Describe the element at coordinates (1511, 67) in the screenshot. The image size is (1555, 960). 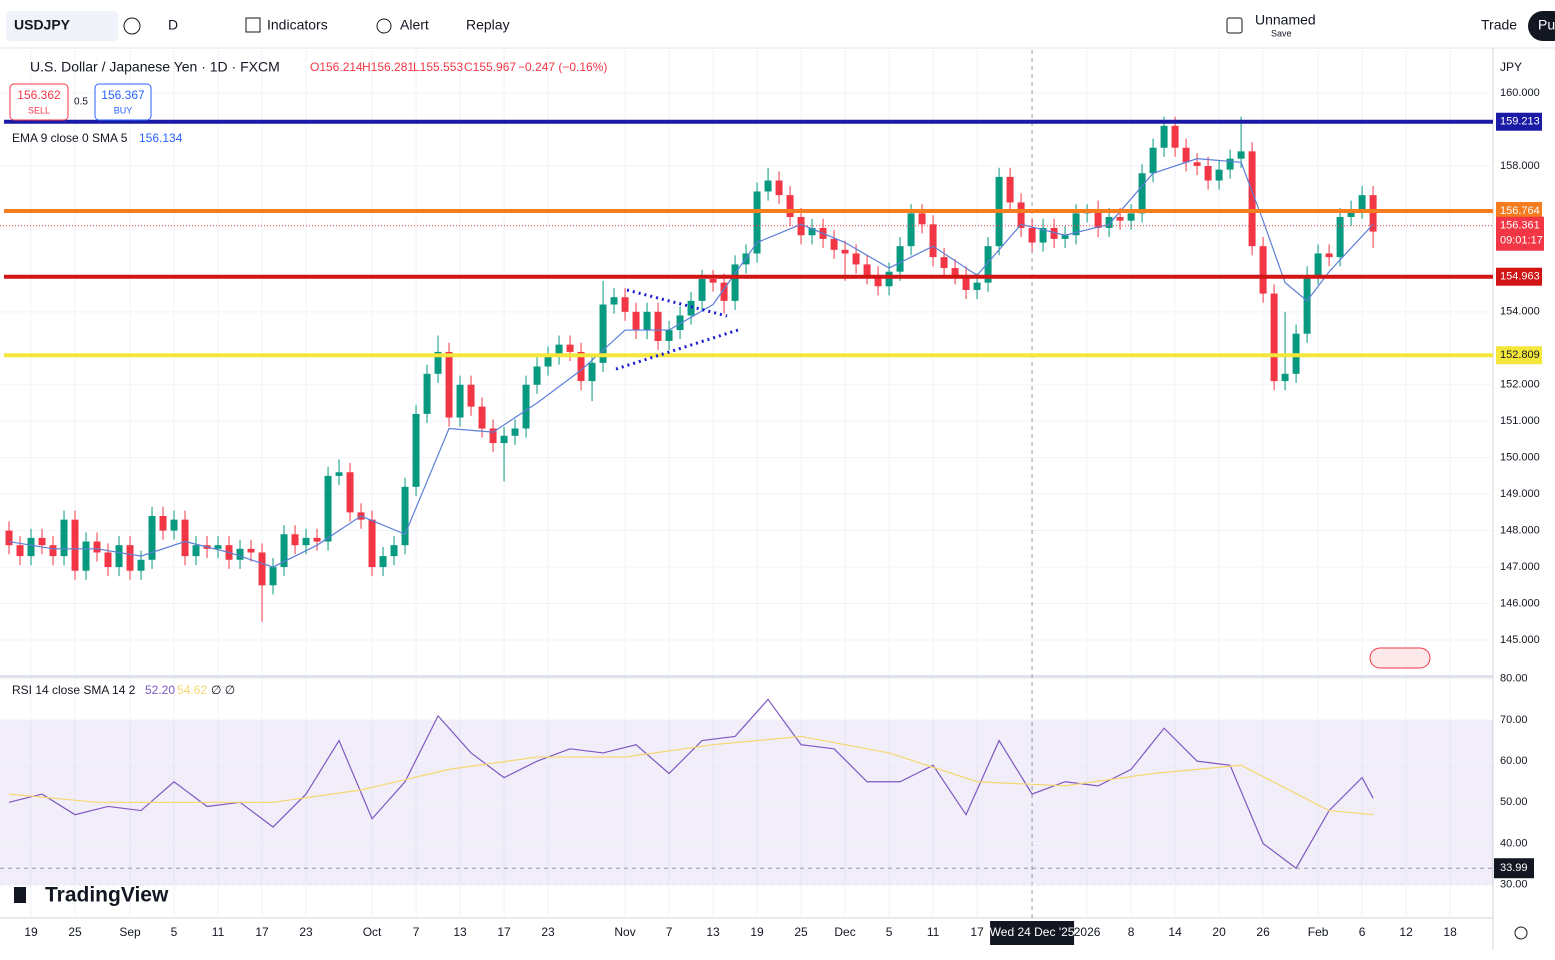
I see `currency: JPY` at that location.